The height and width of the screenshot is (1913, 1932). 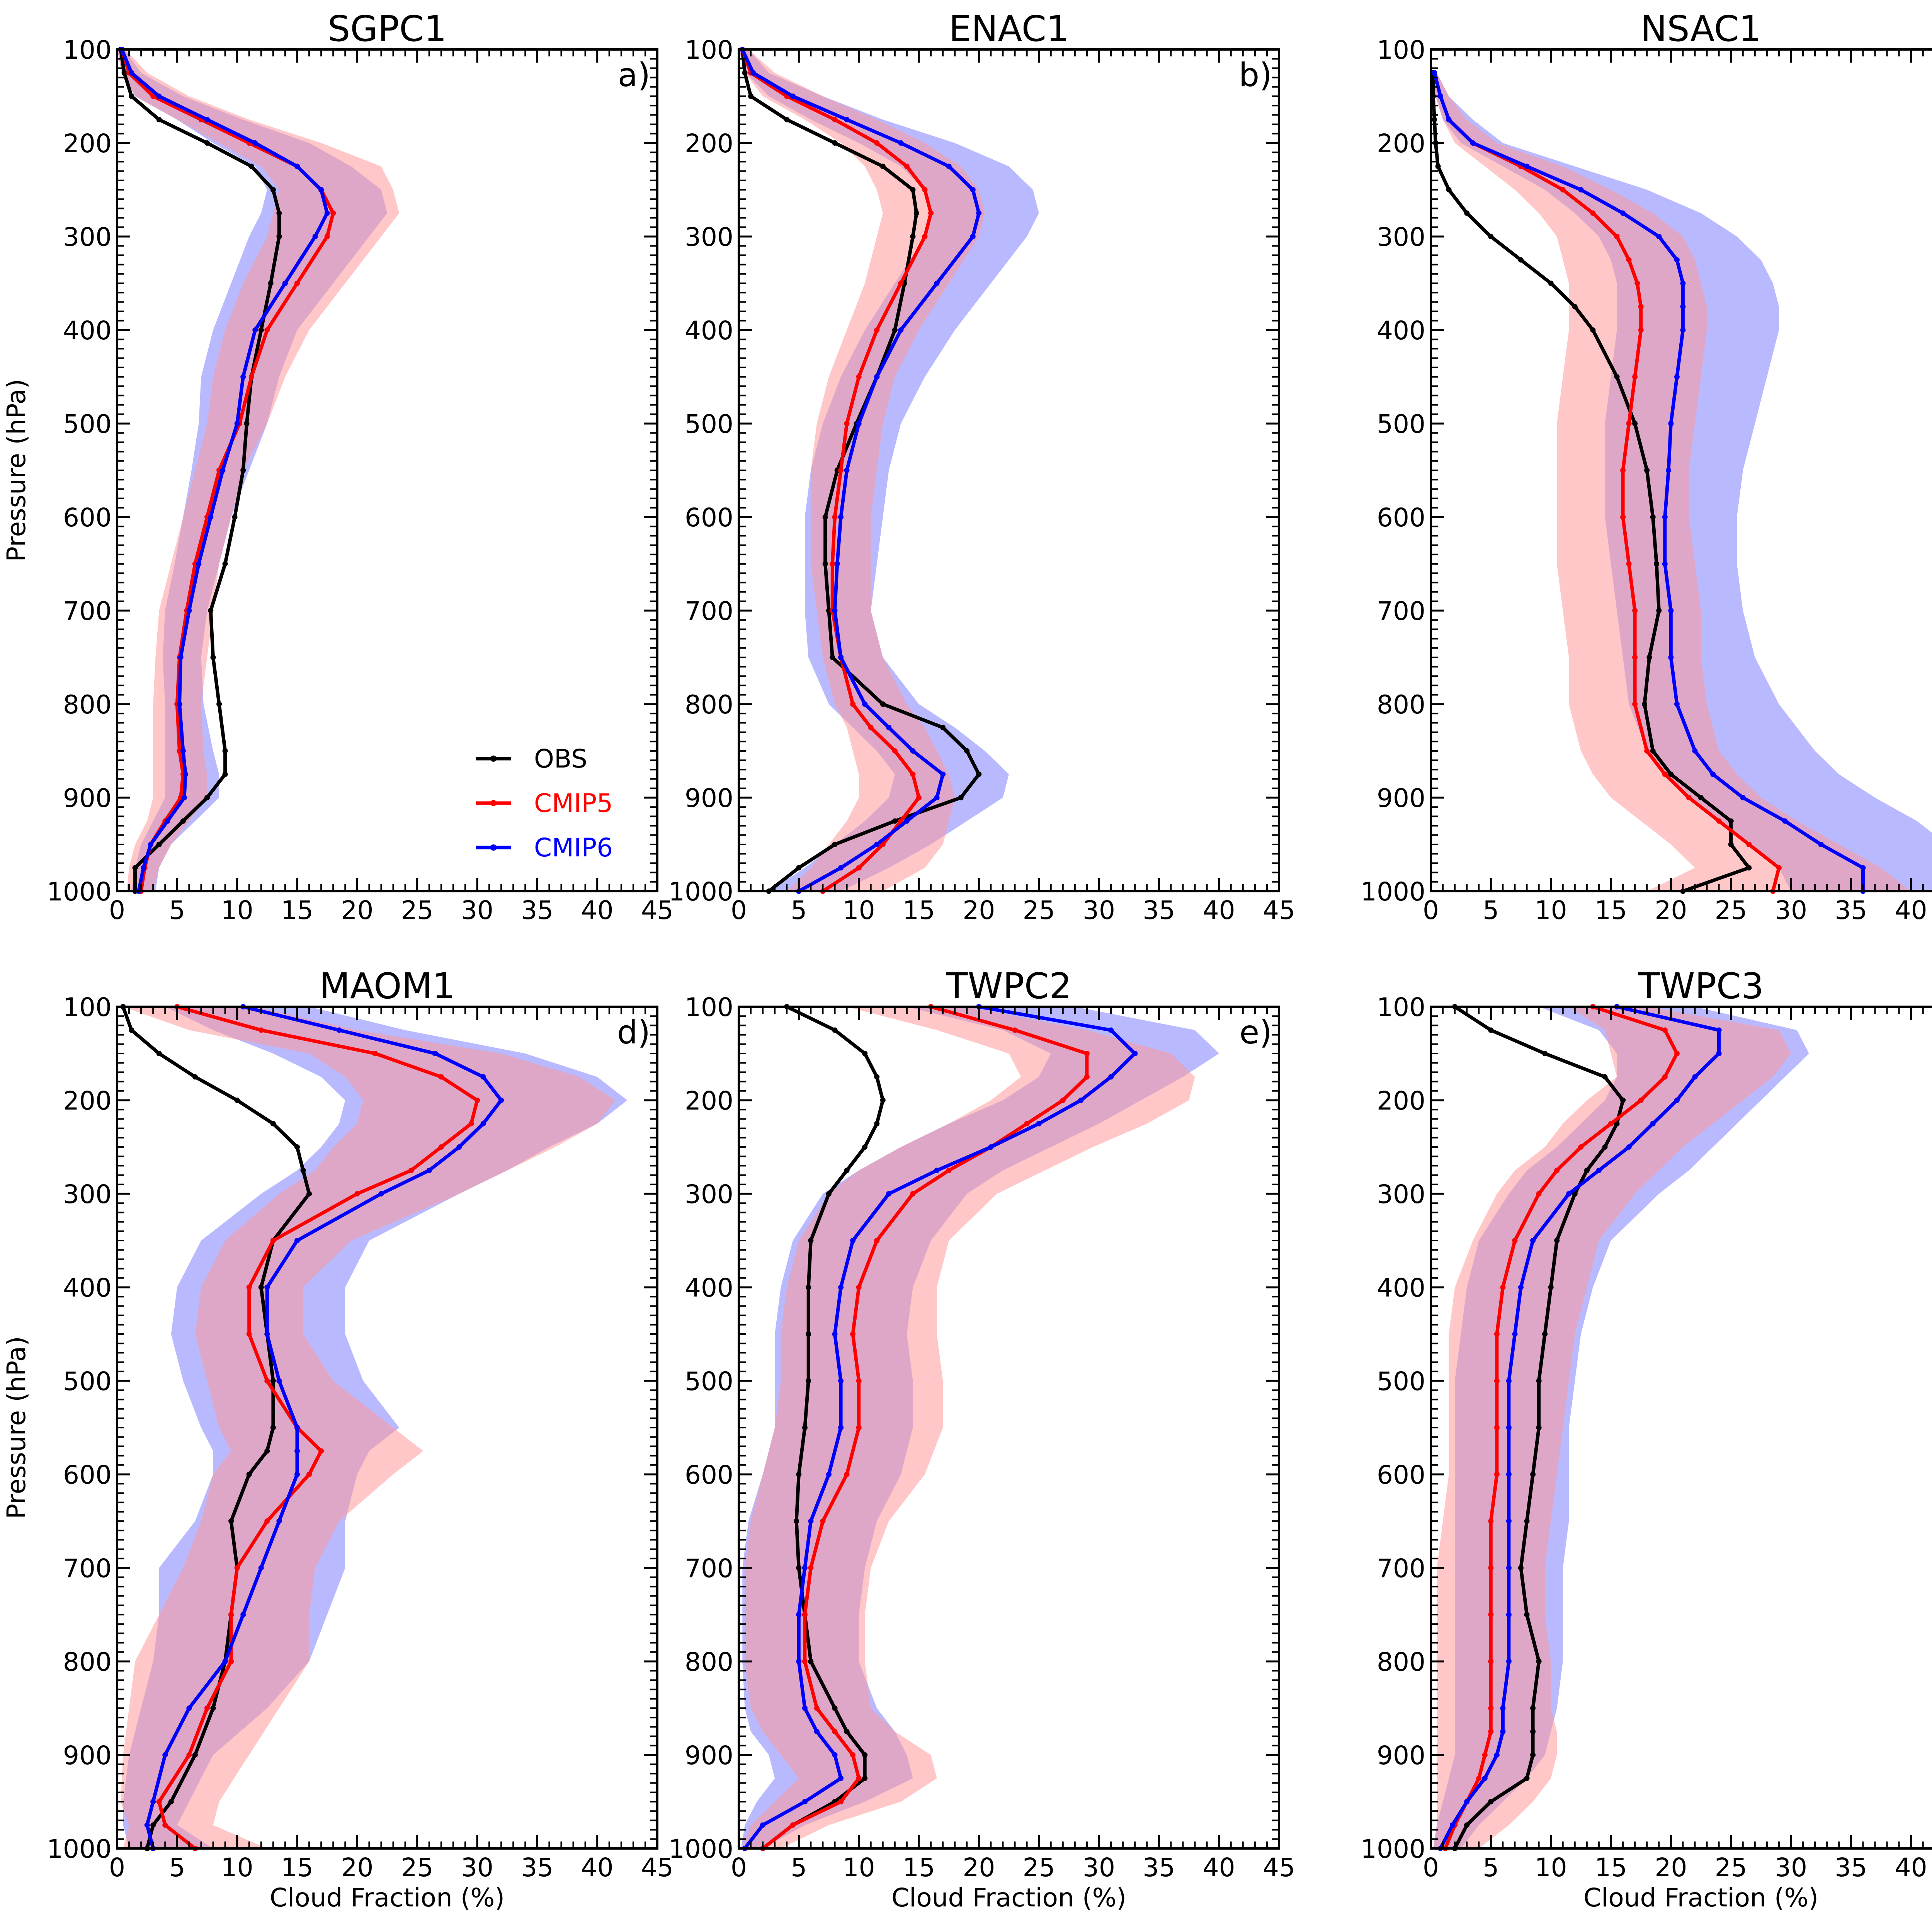 I want to click on y-tick-label: 900, so click(x=1401, y=1755).